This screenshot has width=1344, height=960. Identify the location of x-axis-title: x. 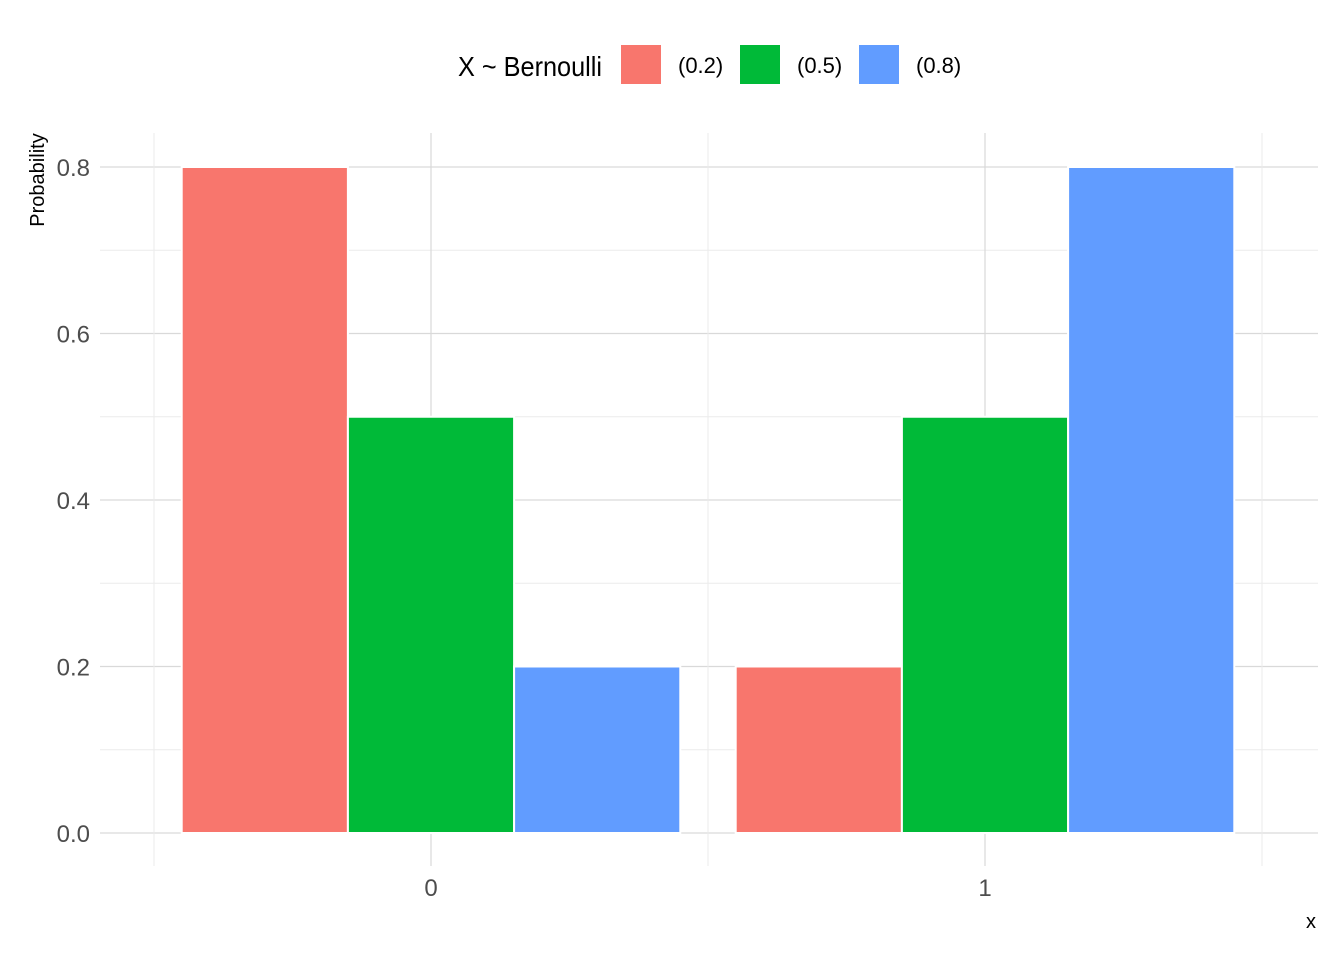
(1311, 922).